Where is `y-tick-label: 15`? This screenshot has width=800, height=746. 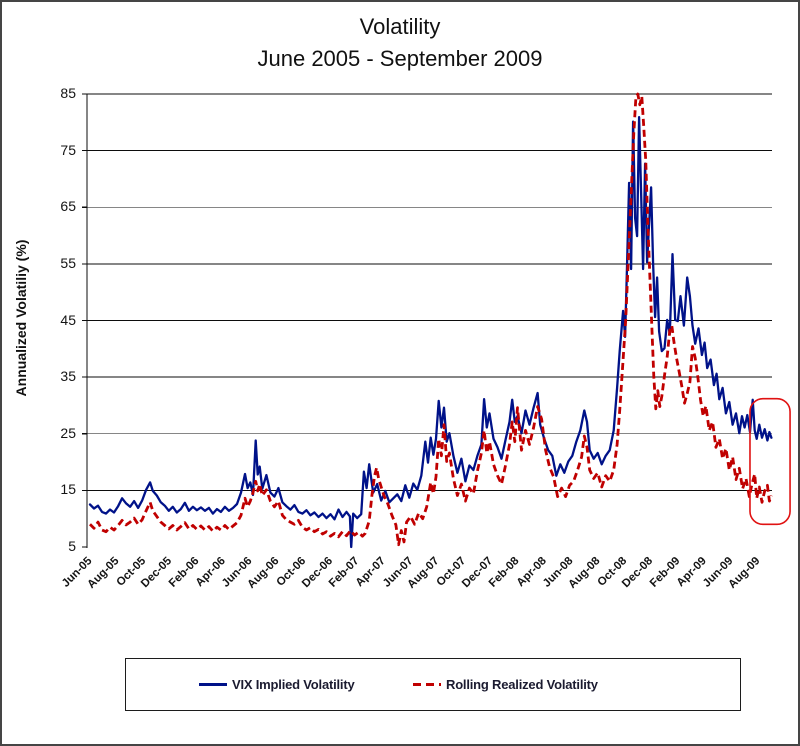
y-tick-label: 15 is located at coordinates (68, 489).